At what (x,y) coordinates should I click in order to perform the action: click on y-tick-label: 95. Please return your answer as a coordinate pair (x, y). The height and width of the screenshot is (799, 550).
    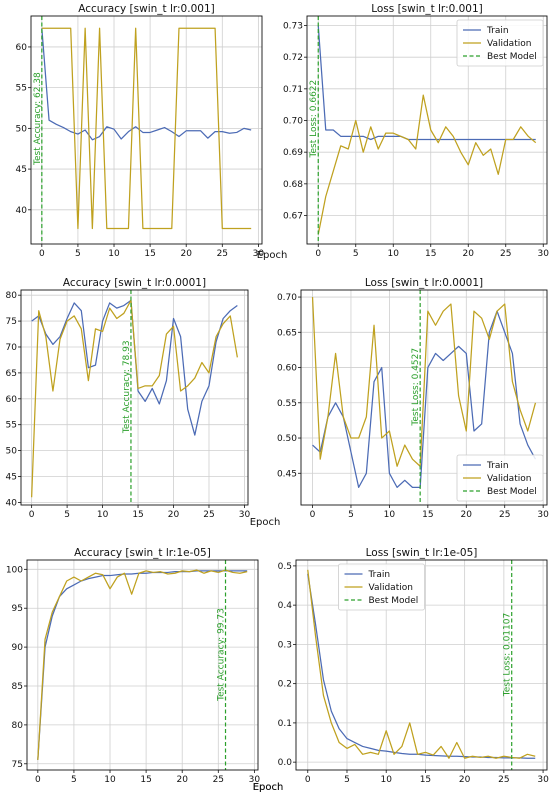
    Looking at the image, I should click on (17, 609).